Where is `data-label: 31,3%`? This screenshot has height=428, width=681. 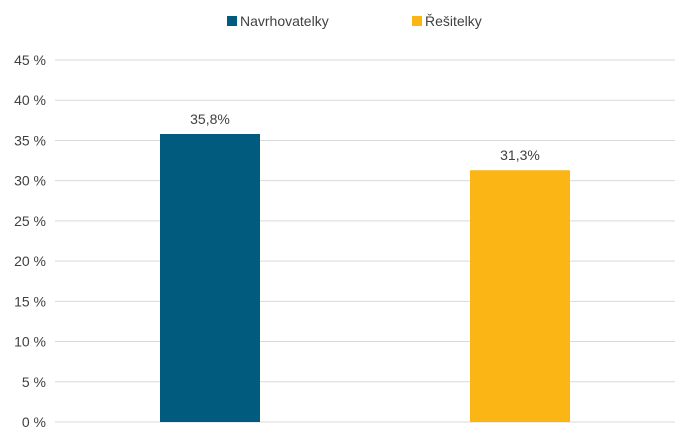
data-label: 31,3% is located at coordinates (520, 155).